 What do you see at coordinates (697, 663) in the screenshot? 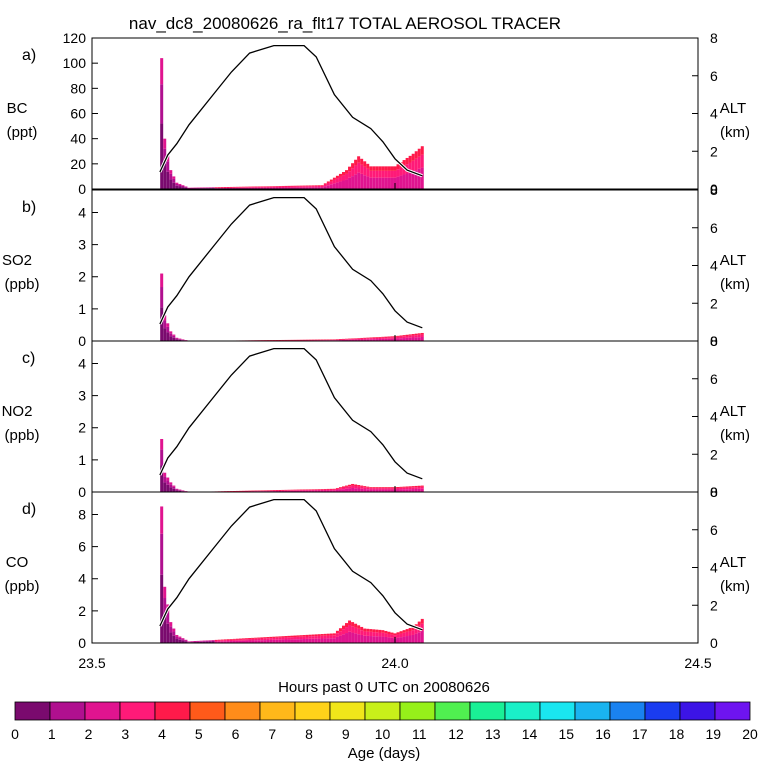
I see `x-tick-label: 24.5` at bounding box center [697, 663].